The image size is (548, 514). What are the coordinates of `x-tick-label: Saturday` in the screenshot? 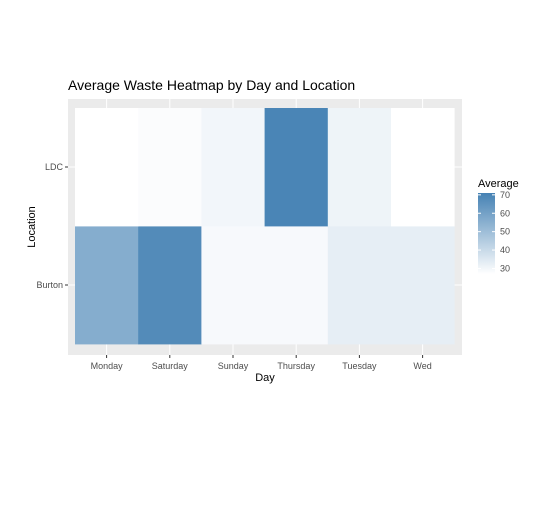 It's located at (170, 366).